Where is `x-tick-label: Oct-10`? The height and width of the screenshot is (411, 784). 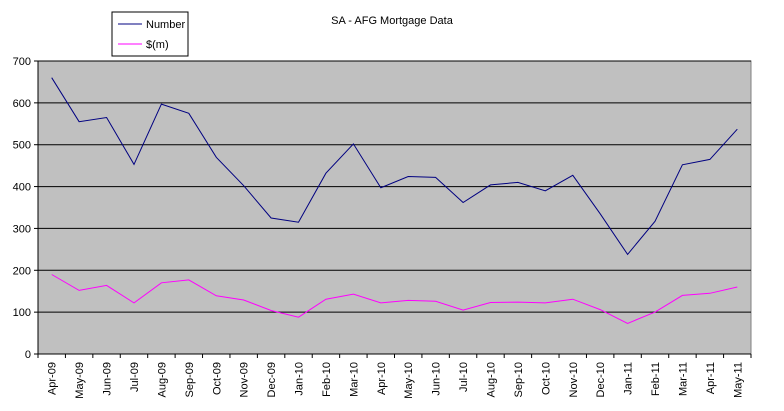
x-tick-label: Oct-10 is located at coordinates (546, 378).